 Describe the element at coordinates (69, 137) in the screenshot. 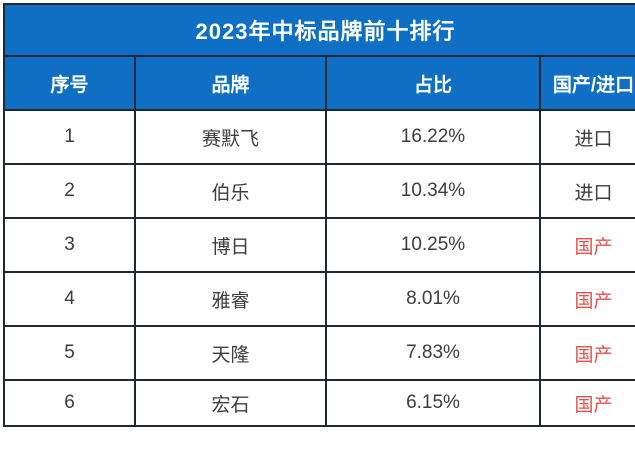

I see `rank-cell: 1` at that location.